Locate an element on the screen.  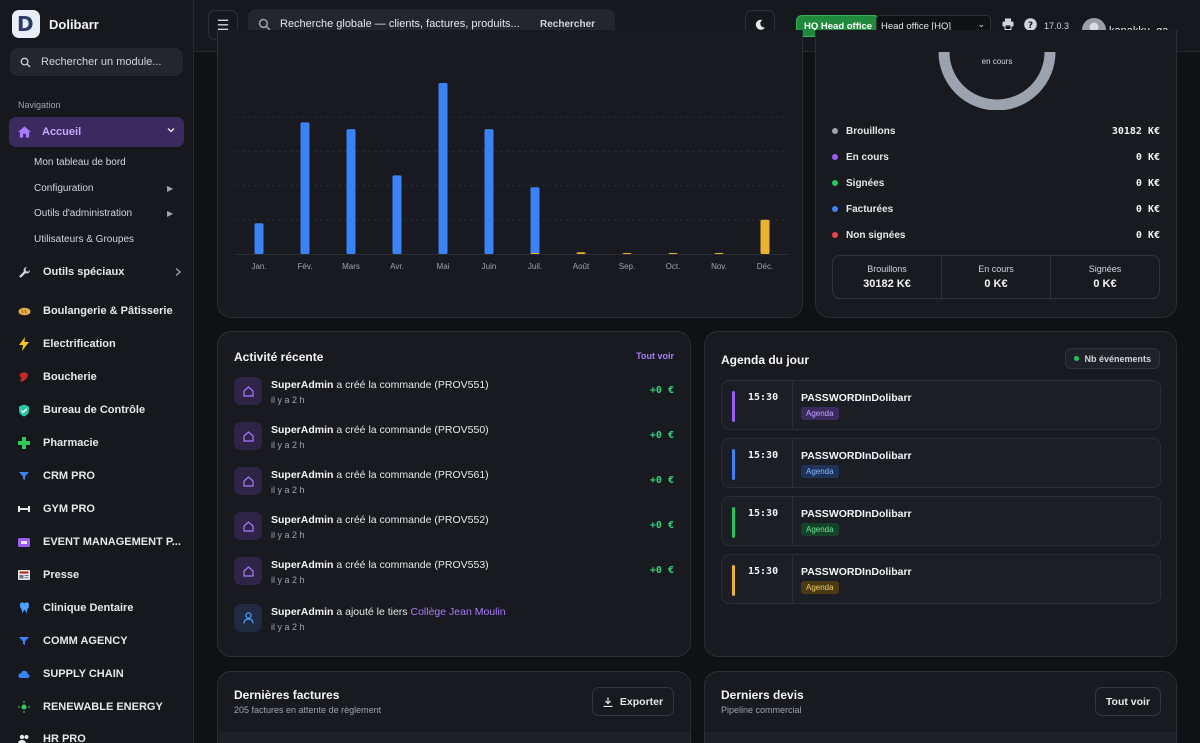
order-ref: (PROV561) is located at coordinates (461, 475).